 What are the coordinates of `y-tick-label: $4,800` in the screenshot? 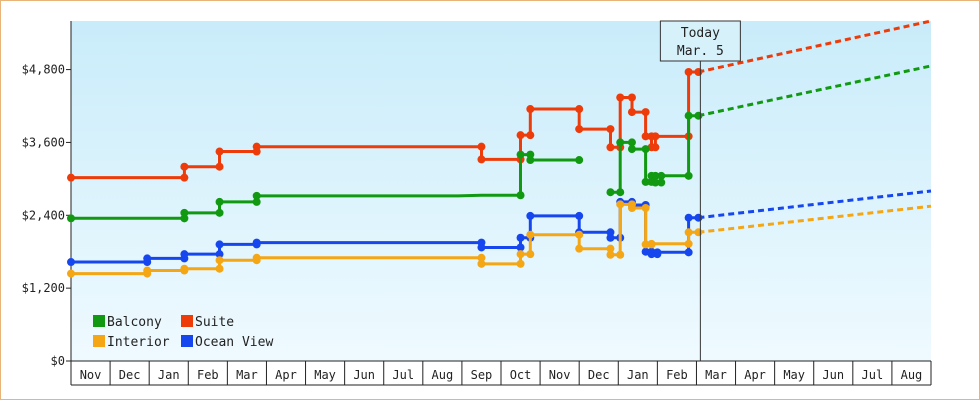 It's located at (43, 70).